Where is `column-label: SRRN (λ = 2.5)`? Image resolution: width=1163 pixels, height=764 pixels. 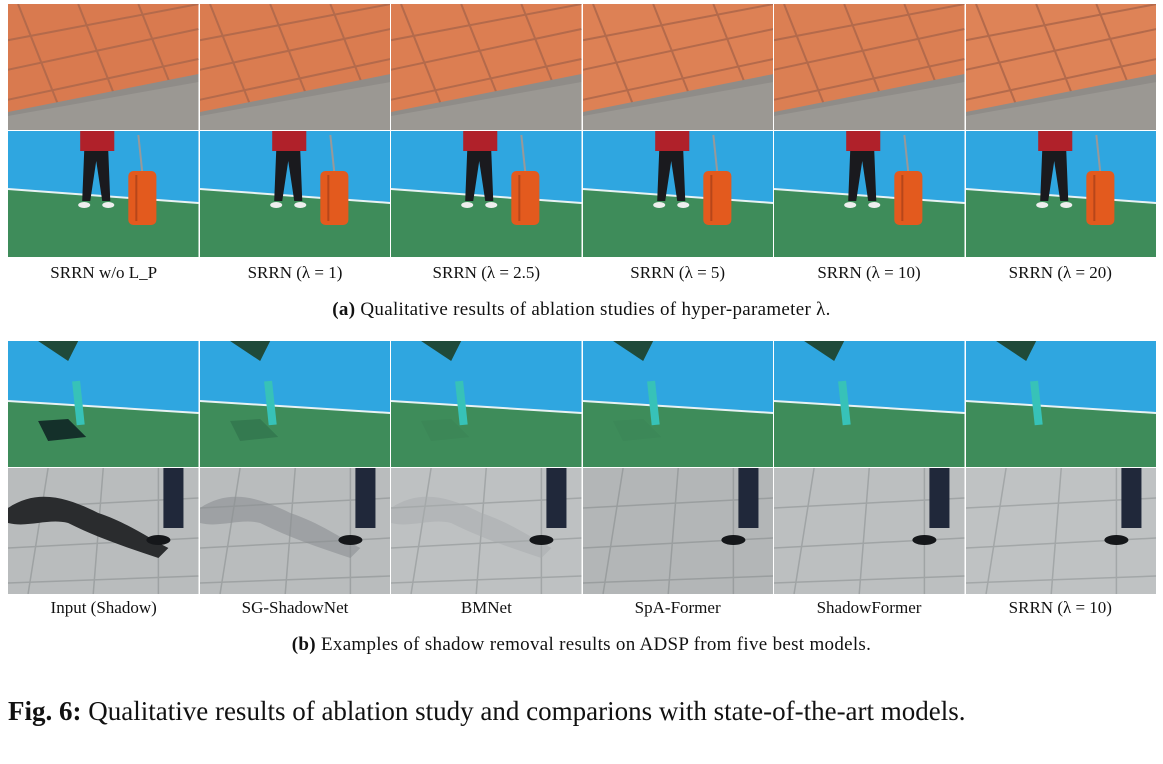
column-label: SRRN (λ = 2.5) is located at coordinates (486, 272).